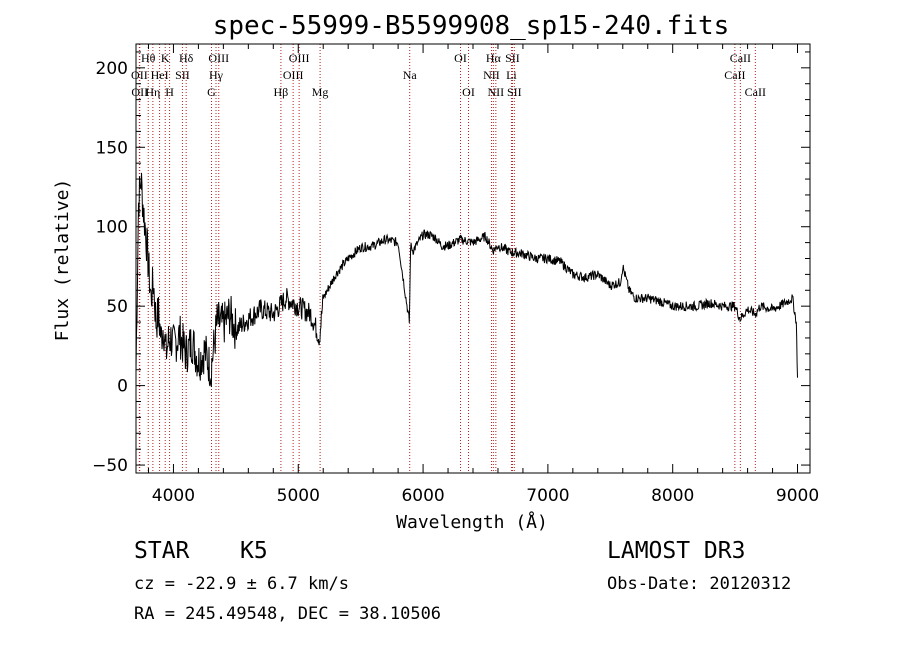 The width and height of the screenshot is (900, 649). Describe the element at coordinates (62, 260) in the screenshot. I see `y-axis-label: Flux (relative)` at that location.